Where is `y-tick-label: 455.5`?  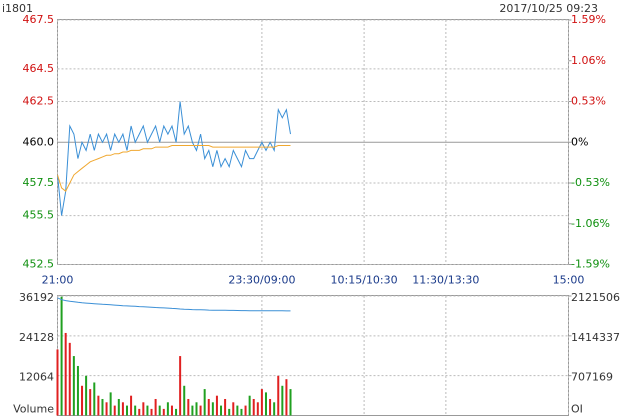
y-tick-label: 455.5 is located at coordinates (39, 215).